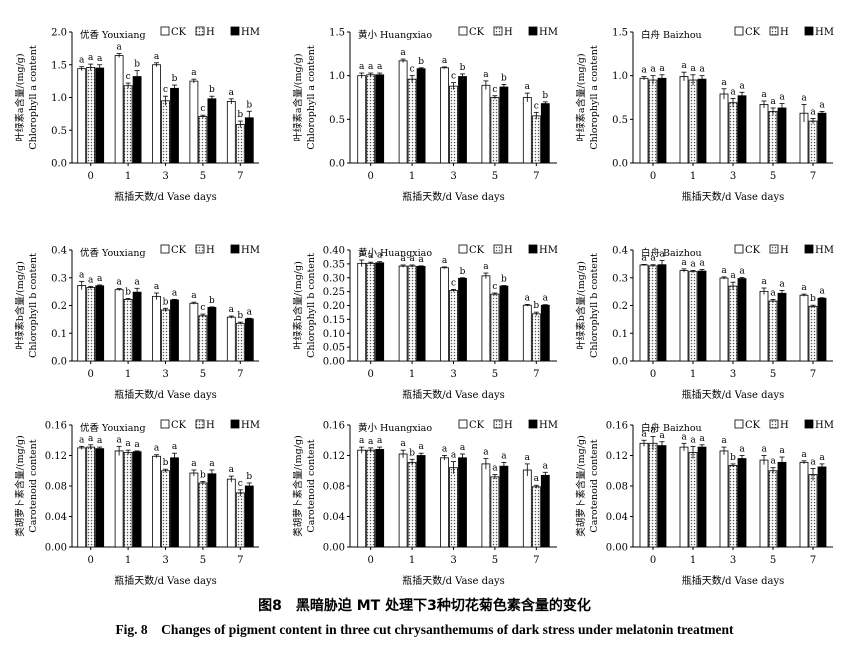  Describe the element at coordinates (240, 176) in the screenshot. I see `x-tick-label: 7` at that location.